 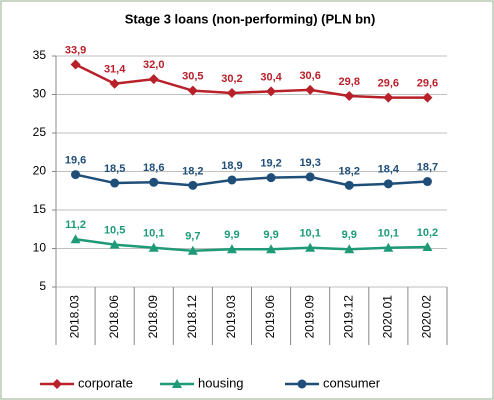 What do you see at coordinates (153, 65) in the screenshot?
I see `data-label: 32,0` at bounding box center [153, 65].